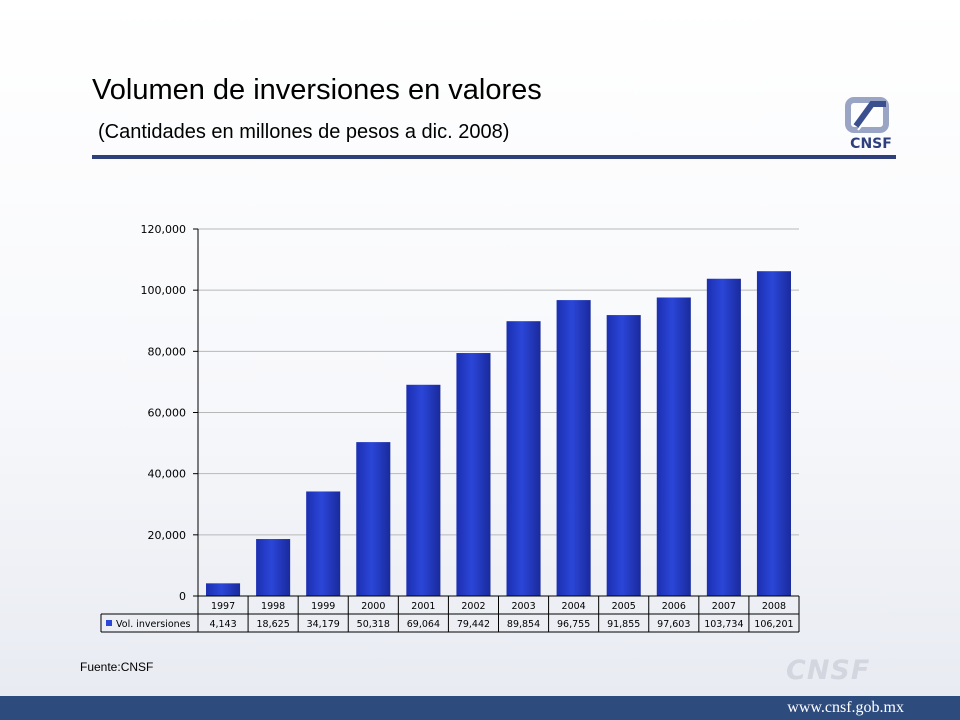 The height and width of the screenshot is (720, 960). Describe the element at coordinates (222, 624) in the screenshot. I see `data-value-label: 4,143` at that location.